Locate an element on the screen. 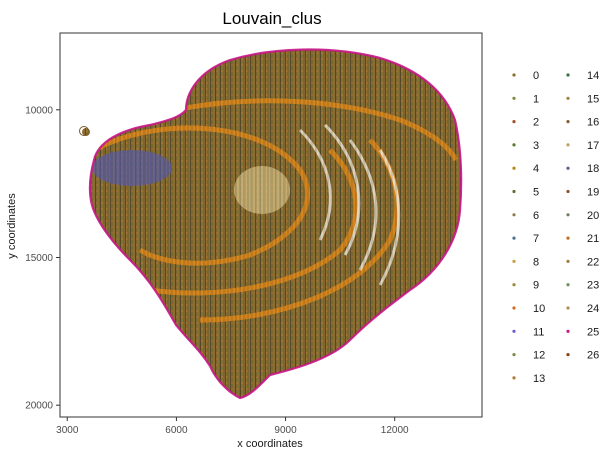 The image size is (610, 457). x-tick-label: 3000 is located at coordinates (67, 430).